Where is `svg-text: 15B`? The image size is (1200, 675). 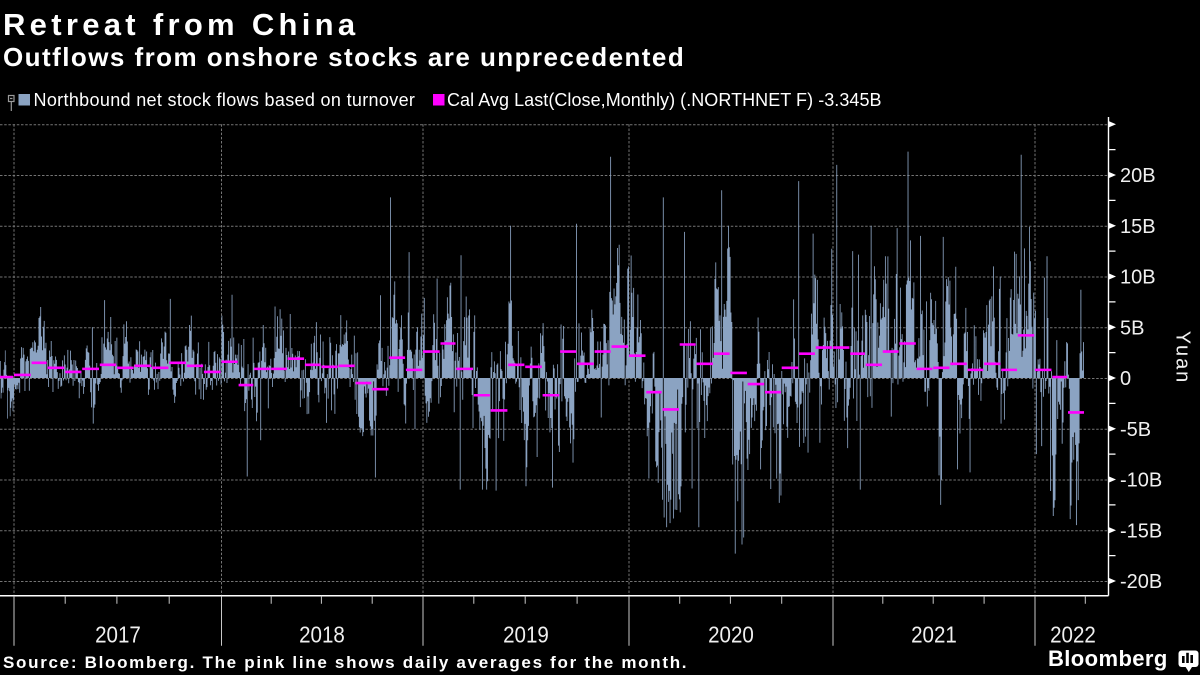 svg-text: 15B is located at coordinates (1138, 227).